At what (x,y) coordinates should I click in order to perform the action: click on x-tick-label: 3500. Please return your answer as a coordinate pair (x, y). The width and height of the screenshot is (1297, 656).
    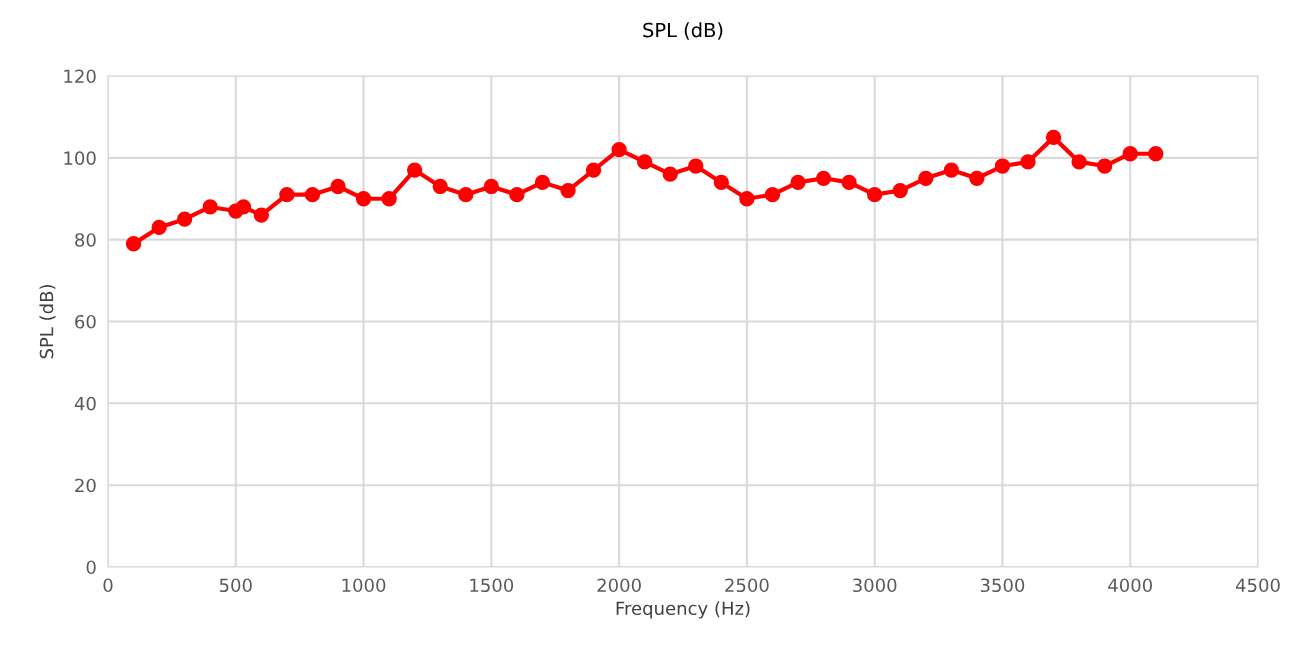
    Looking at the image, I should click on (1002, 585).